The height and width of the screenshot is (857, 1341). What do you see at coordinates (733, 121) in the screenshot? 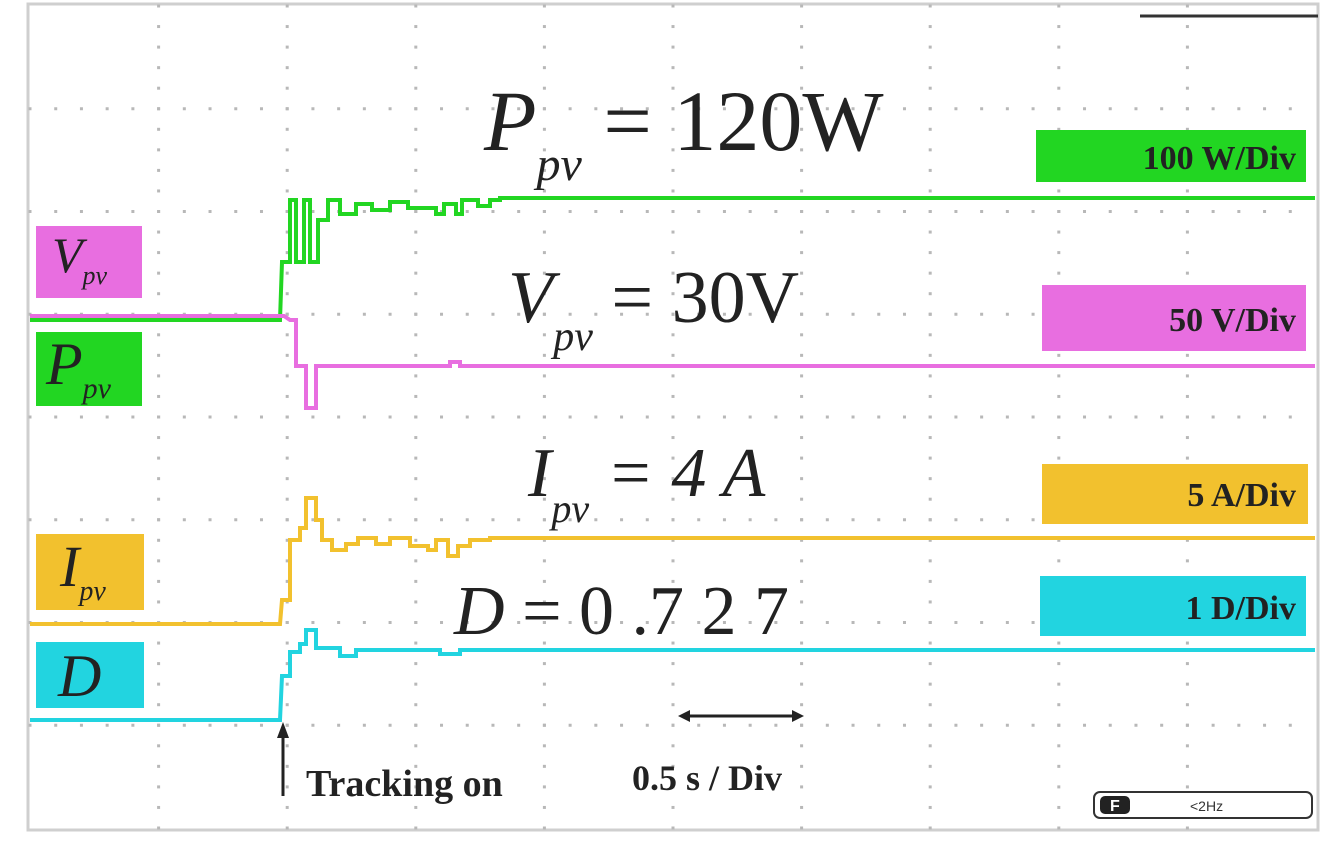
I see `power-annotation-rest: = 120W` at bounding box center [733, 121].